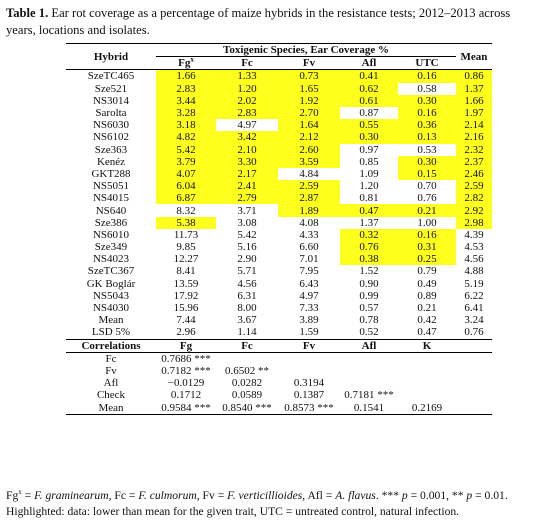  I want to click on cell-fg: 4.82, so click(186, 137).